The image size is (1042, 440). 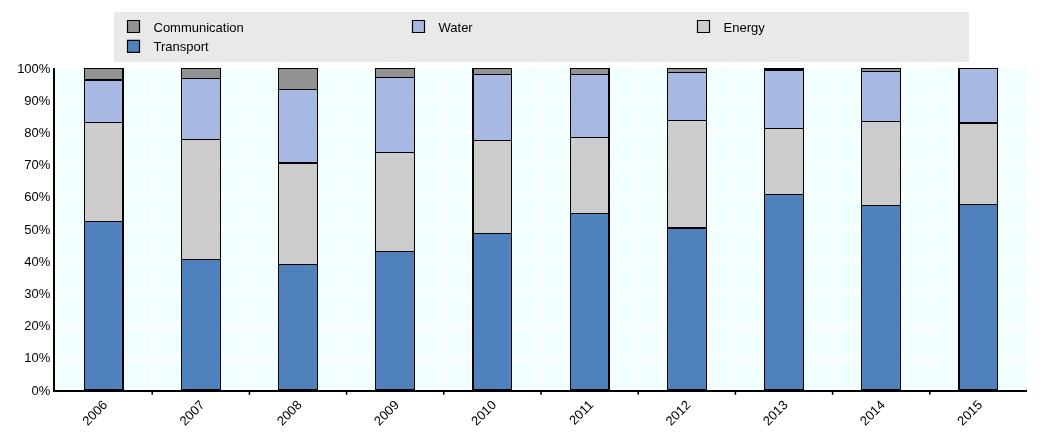 What do you see at coordinates (456, 27) in the screenshot?
I see `legend-label: Water` at bounding box center [456, 27].